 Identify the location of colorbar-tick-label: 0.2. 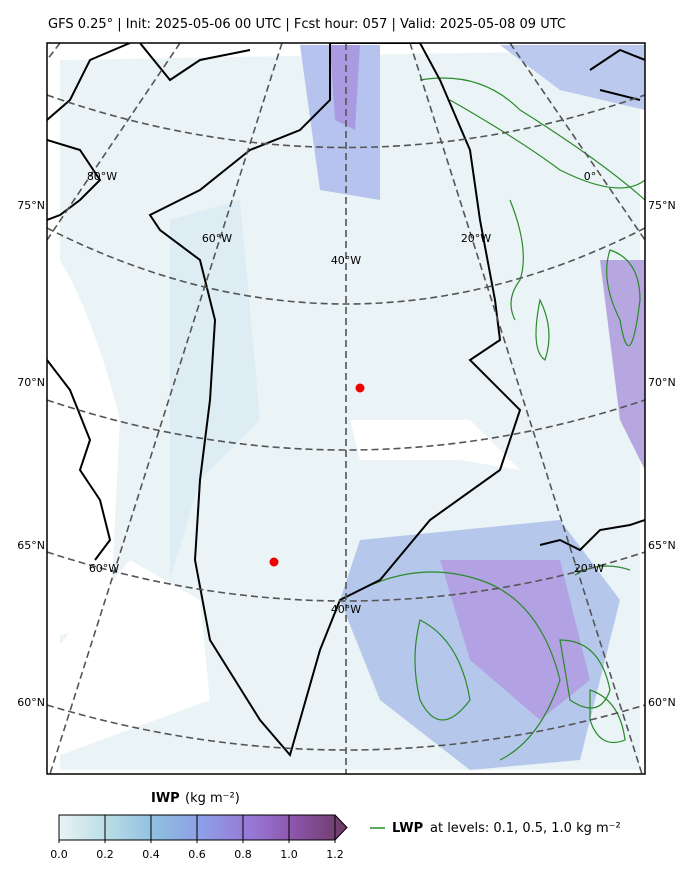
(105, 854).